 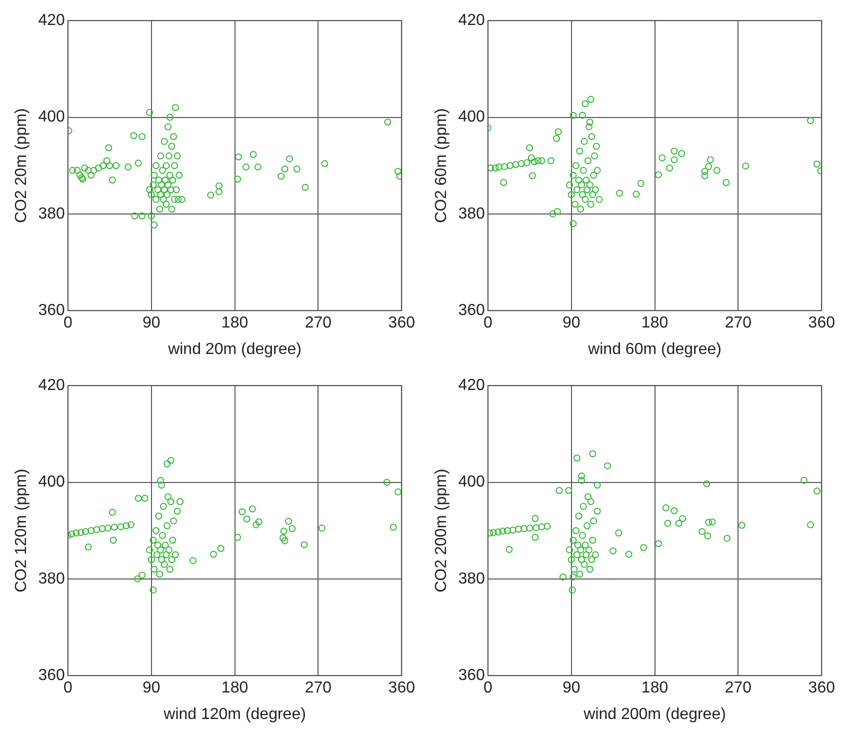 I want to click on x-axis-title: wind 20m (degree), so click(x=234, y=349).